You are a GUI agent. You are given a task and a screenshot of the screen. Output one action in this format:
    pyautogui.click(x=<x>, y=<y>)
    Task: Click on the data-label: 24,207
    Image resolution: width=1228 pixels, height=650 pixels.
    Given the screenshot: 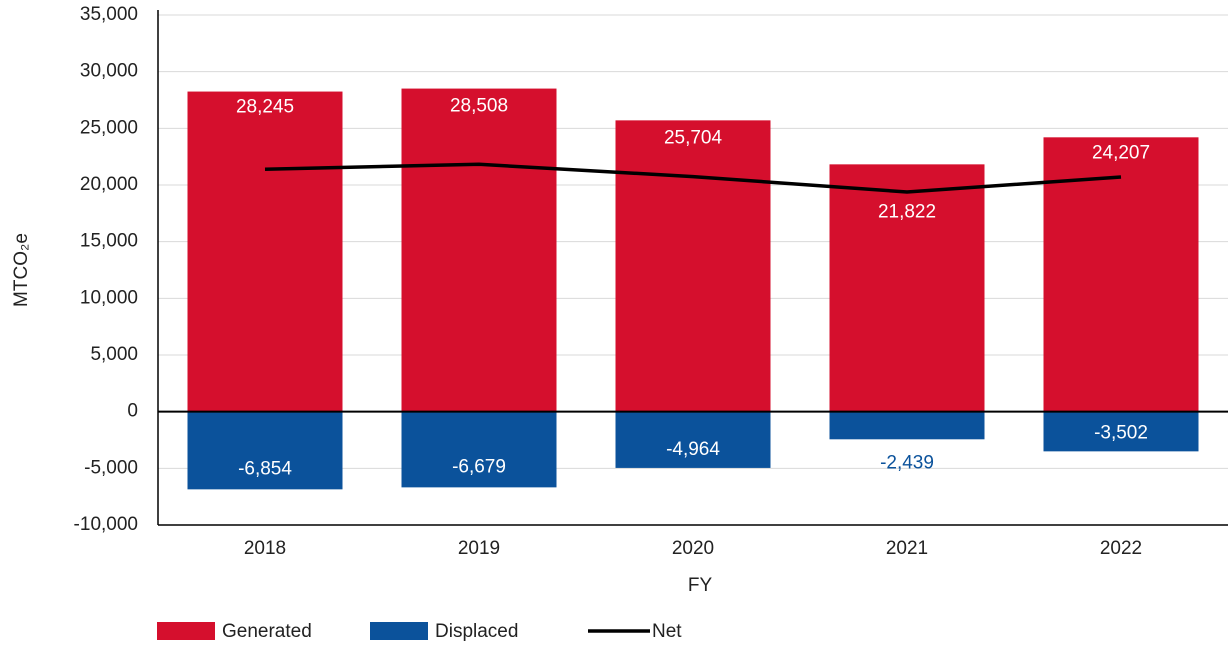 What is the action you would take?
    pyautogui.click(x=1121, y=152)
    